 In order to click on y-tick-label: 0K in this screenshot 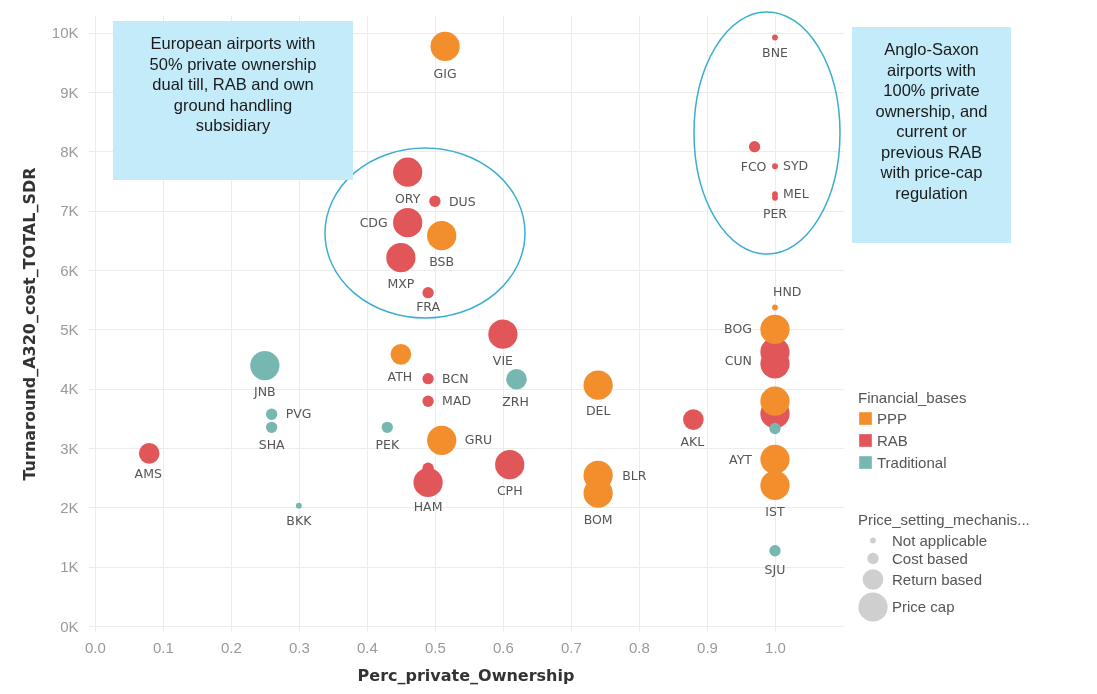, I will do `click(69, 626)`.